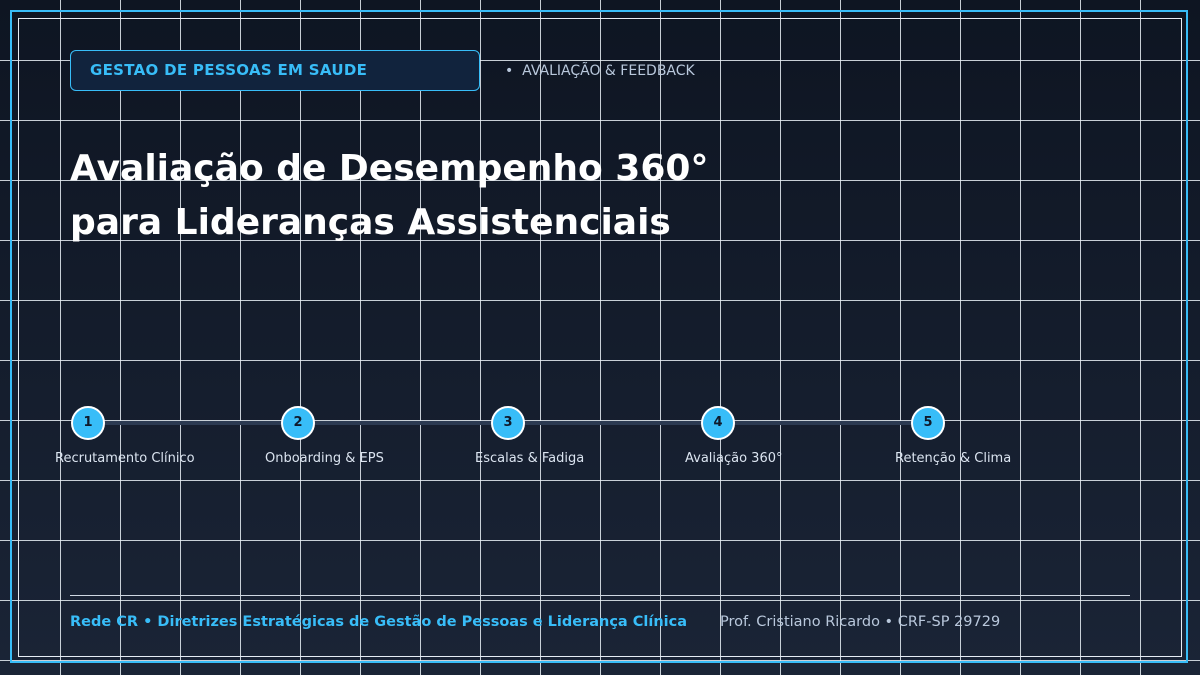 Image resolution: width=1200 pixels, height=675 pixels. What do you see at coordinates (953, 458) in the screenshot?
I see `step-label: Retenção & Clima` at bounding box center [953, 458].